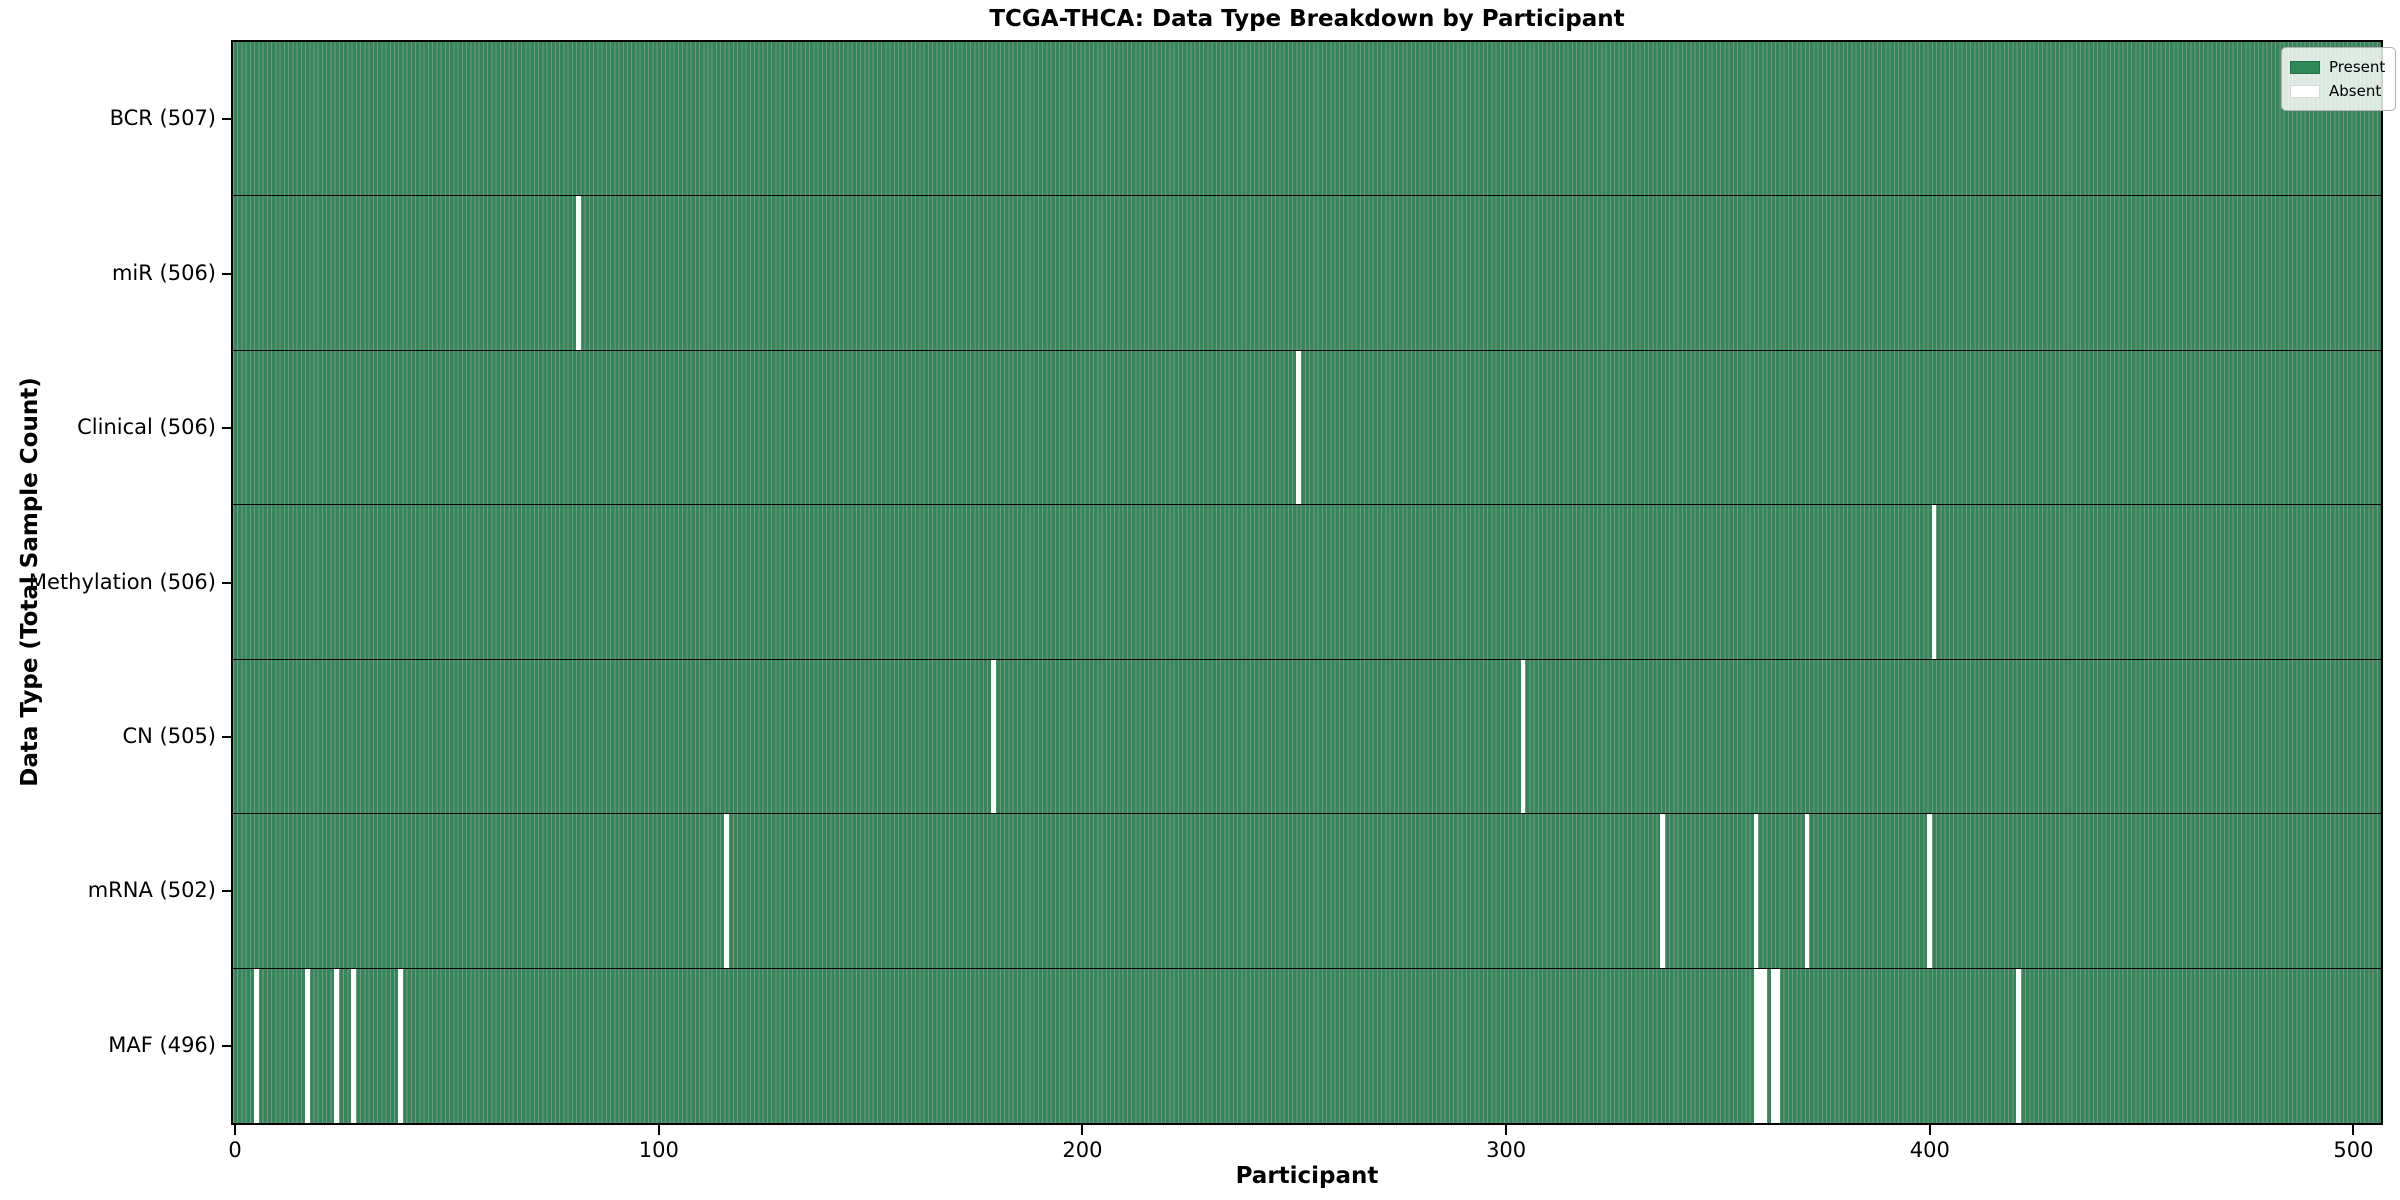 The width and height of the screenshot is (2400, 1200). Describe the element at coordinates (162, 1044) in the screenshot. I see `ytick-label-maf: MAF (496)` at that location.